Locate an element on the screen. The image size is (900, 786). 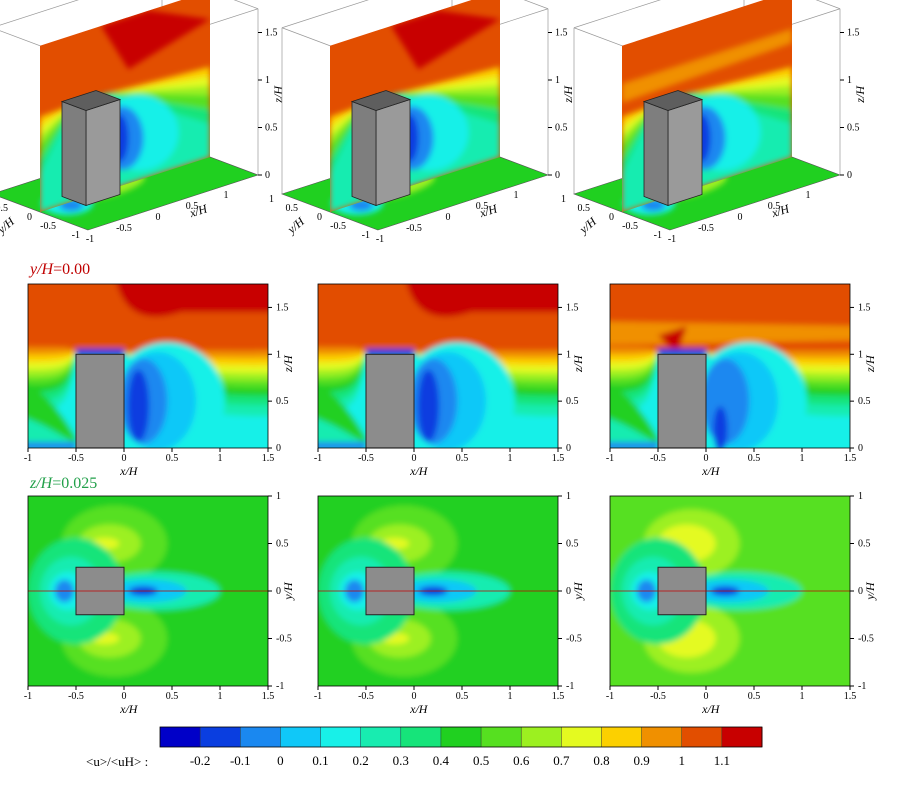
section-label-horizontal-var: z/H is located at coordinates (41, 483).